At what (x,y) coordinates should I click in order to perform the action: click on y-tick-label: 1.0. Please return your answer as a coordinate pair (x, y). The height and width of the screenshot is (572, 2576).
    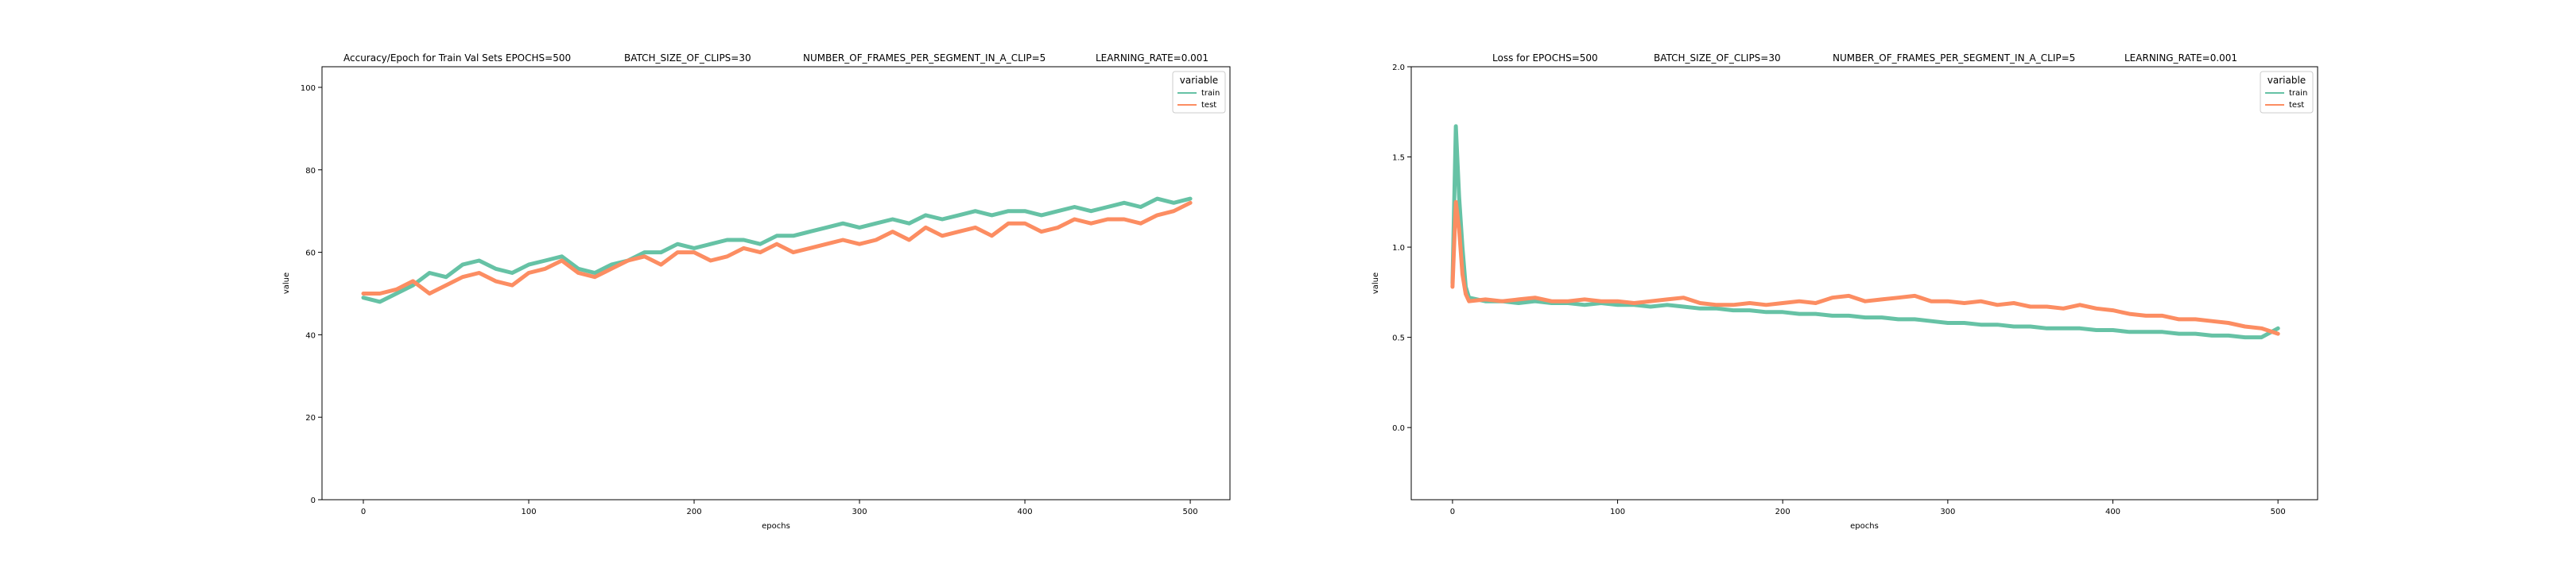
    Looking at the image, I should click on (1399, 248).